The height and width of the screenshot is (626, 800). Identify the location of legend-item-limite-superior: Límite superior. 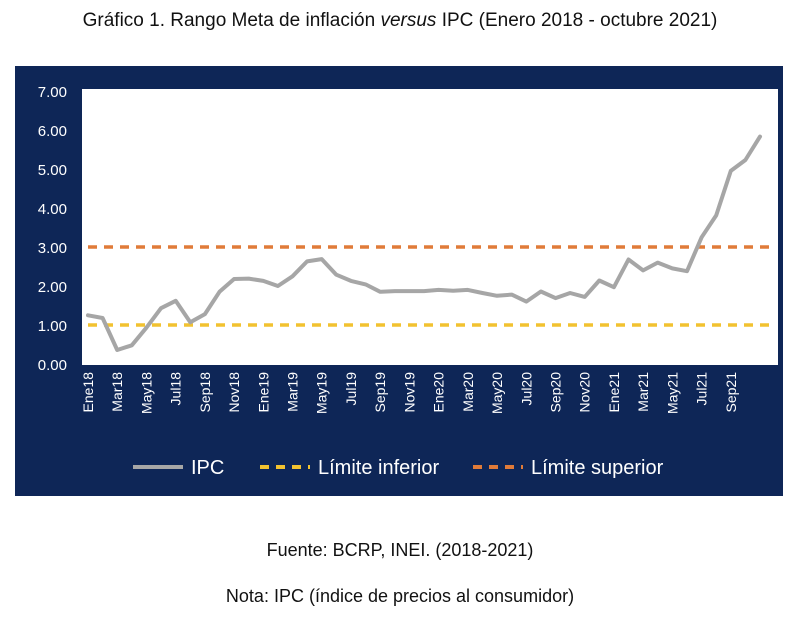
(568, 468).